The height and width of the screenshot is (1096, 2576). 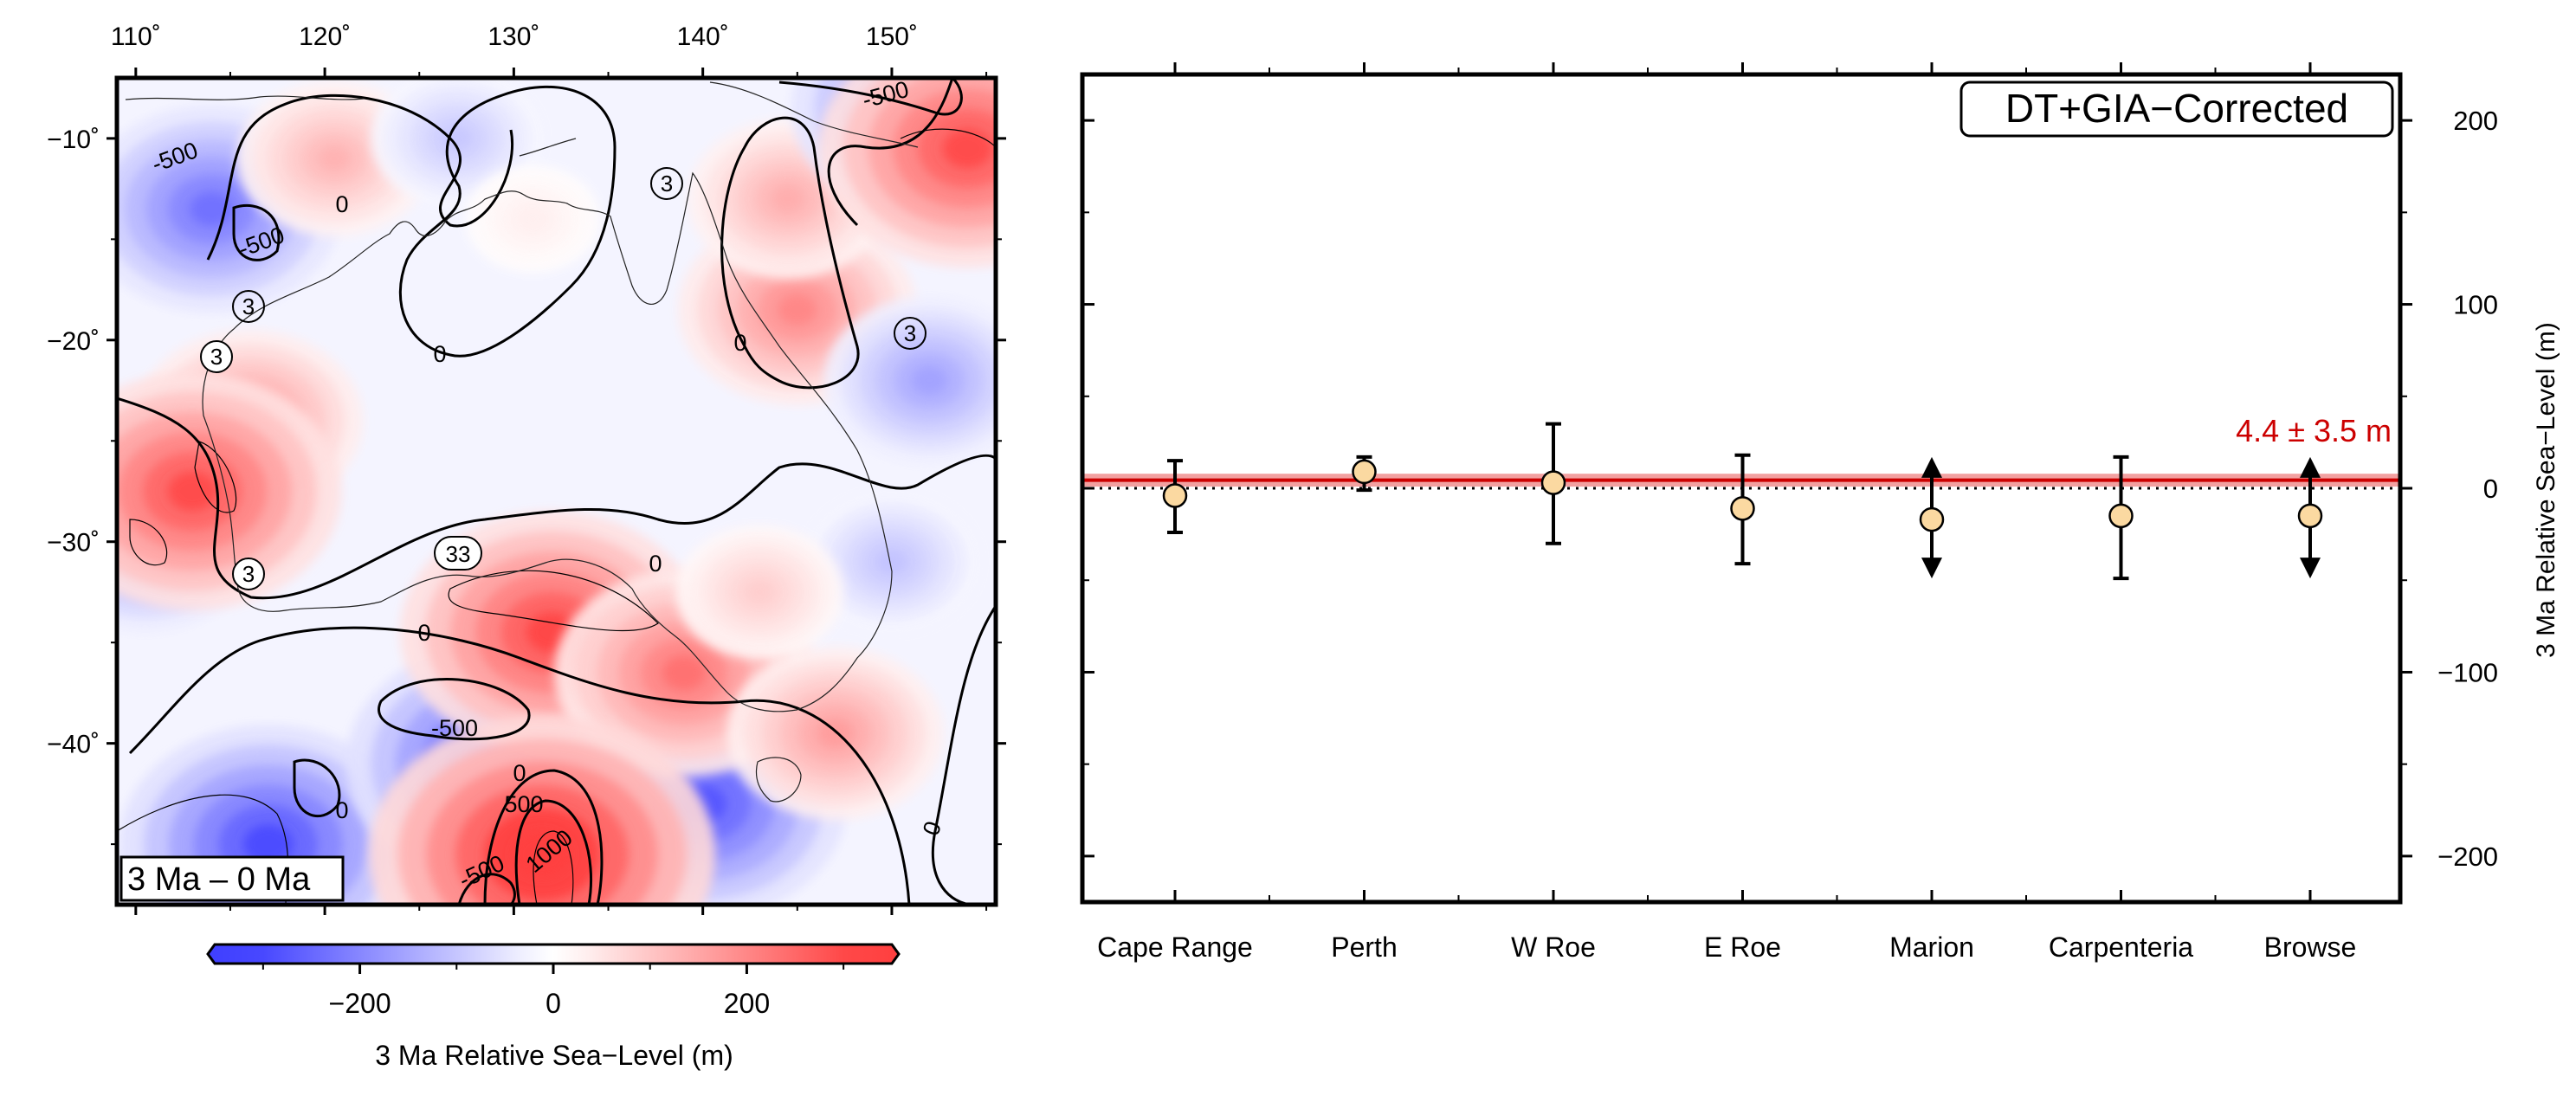 What do you see at coordinates (2467, 856) in the screenshot?
I see `y-tick-label: −200` at bounding box center [2467, 856].